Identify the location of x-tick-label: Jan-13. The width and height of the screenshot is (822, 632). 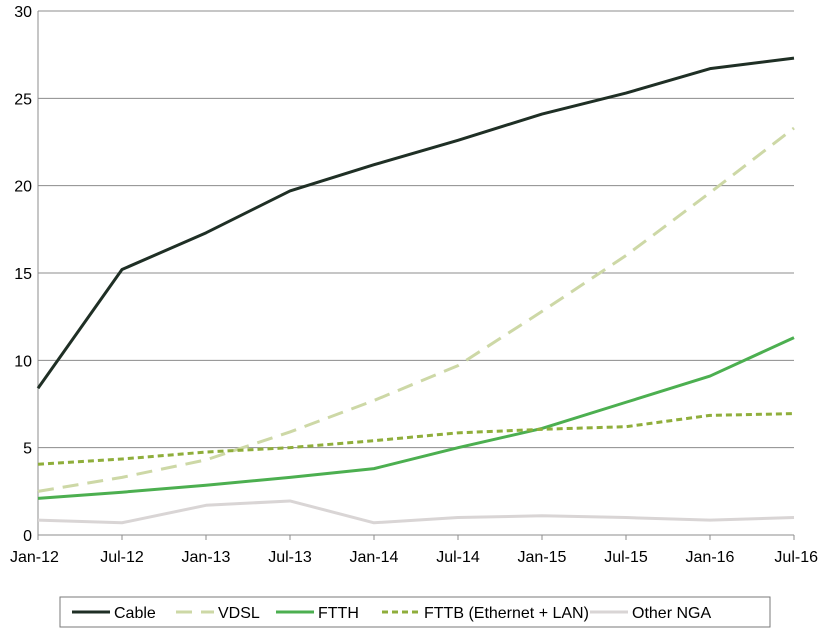
(206, 557).